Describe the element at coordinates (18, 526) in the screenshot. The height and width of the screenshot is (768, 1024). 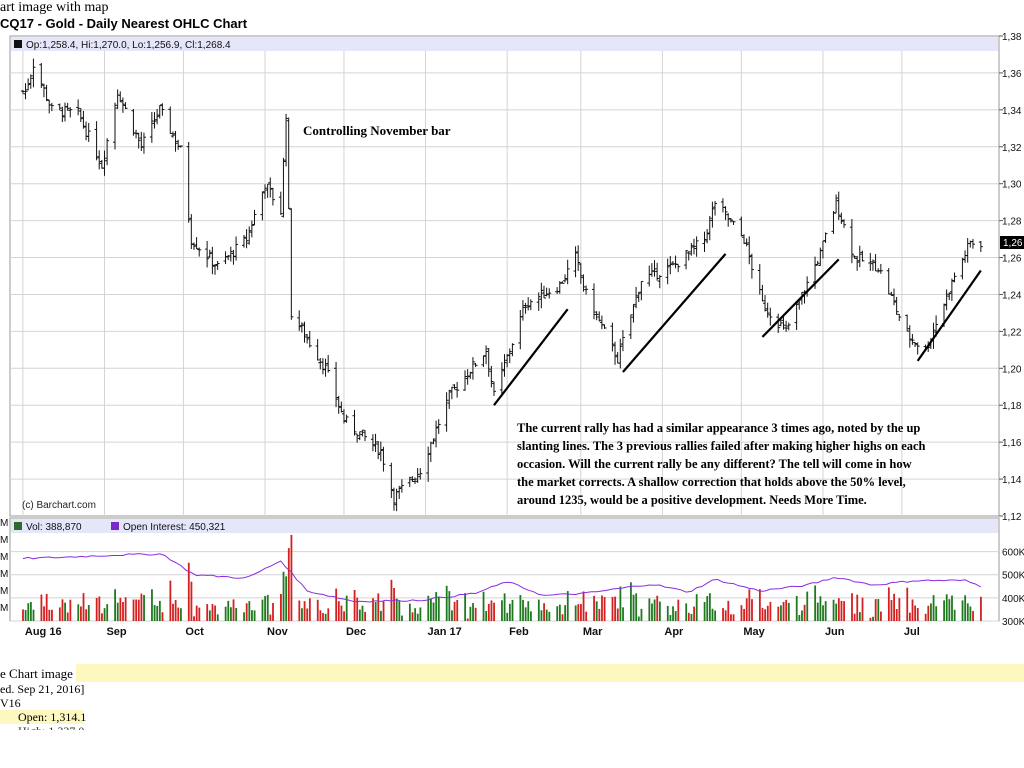
I see `vol-legend-swatch` at that location.